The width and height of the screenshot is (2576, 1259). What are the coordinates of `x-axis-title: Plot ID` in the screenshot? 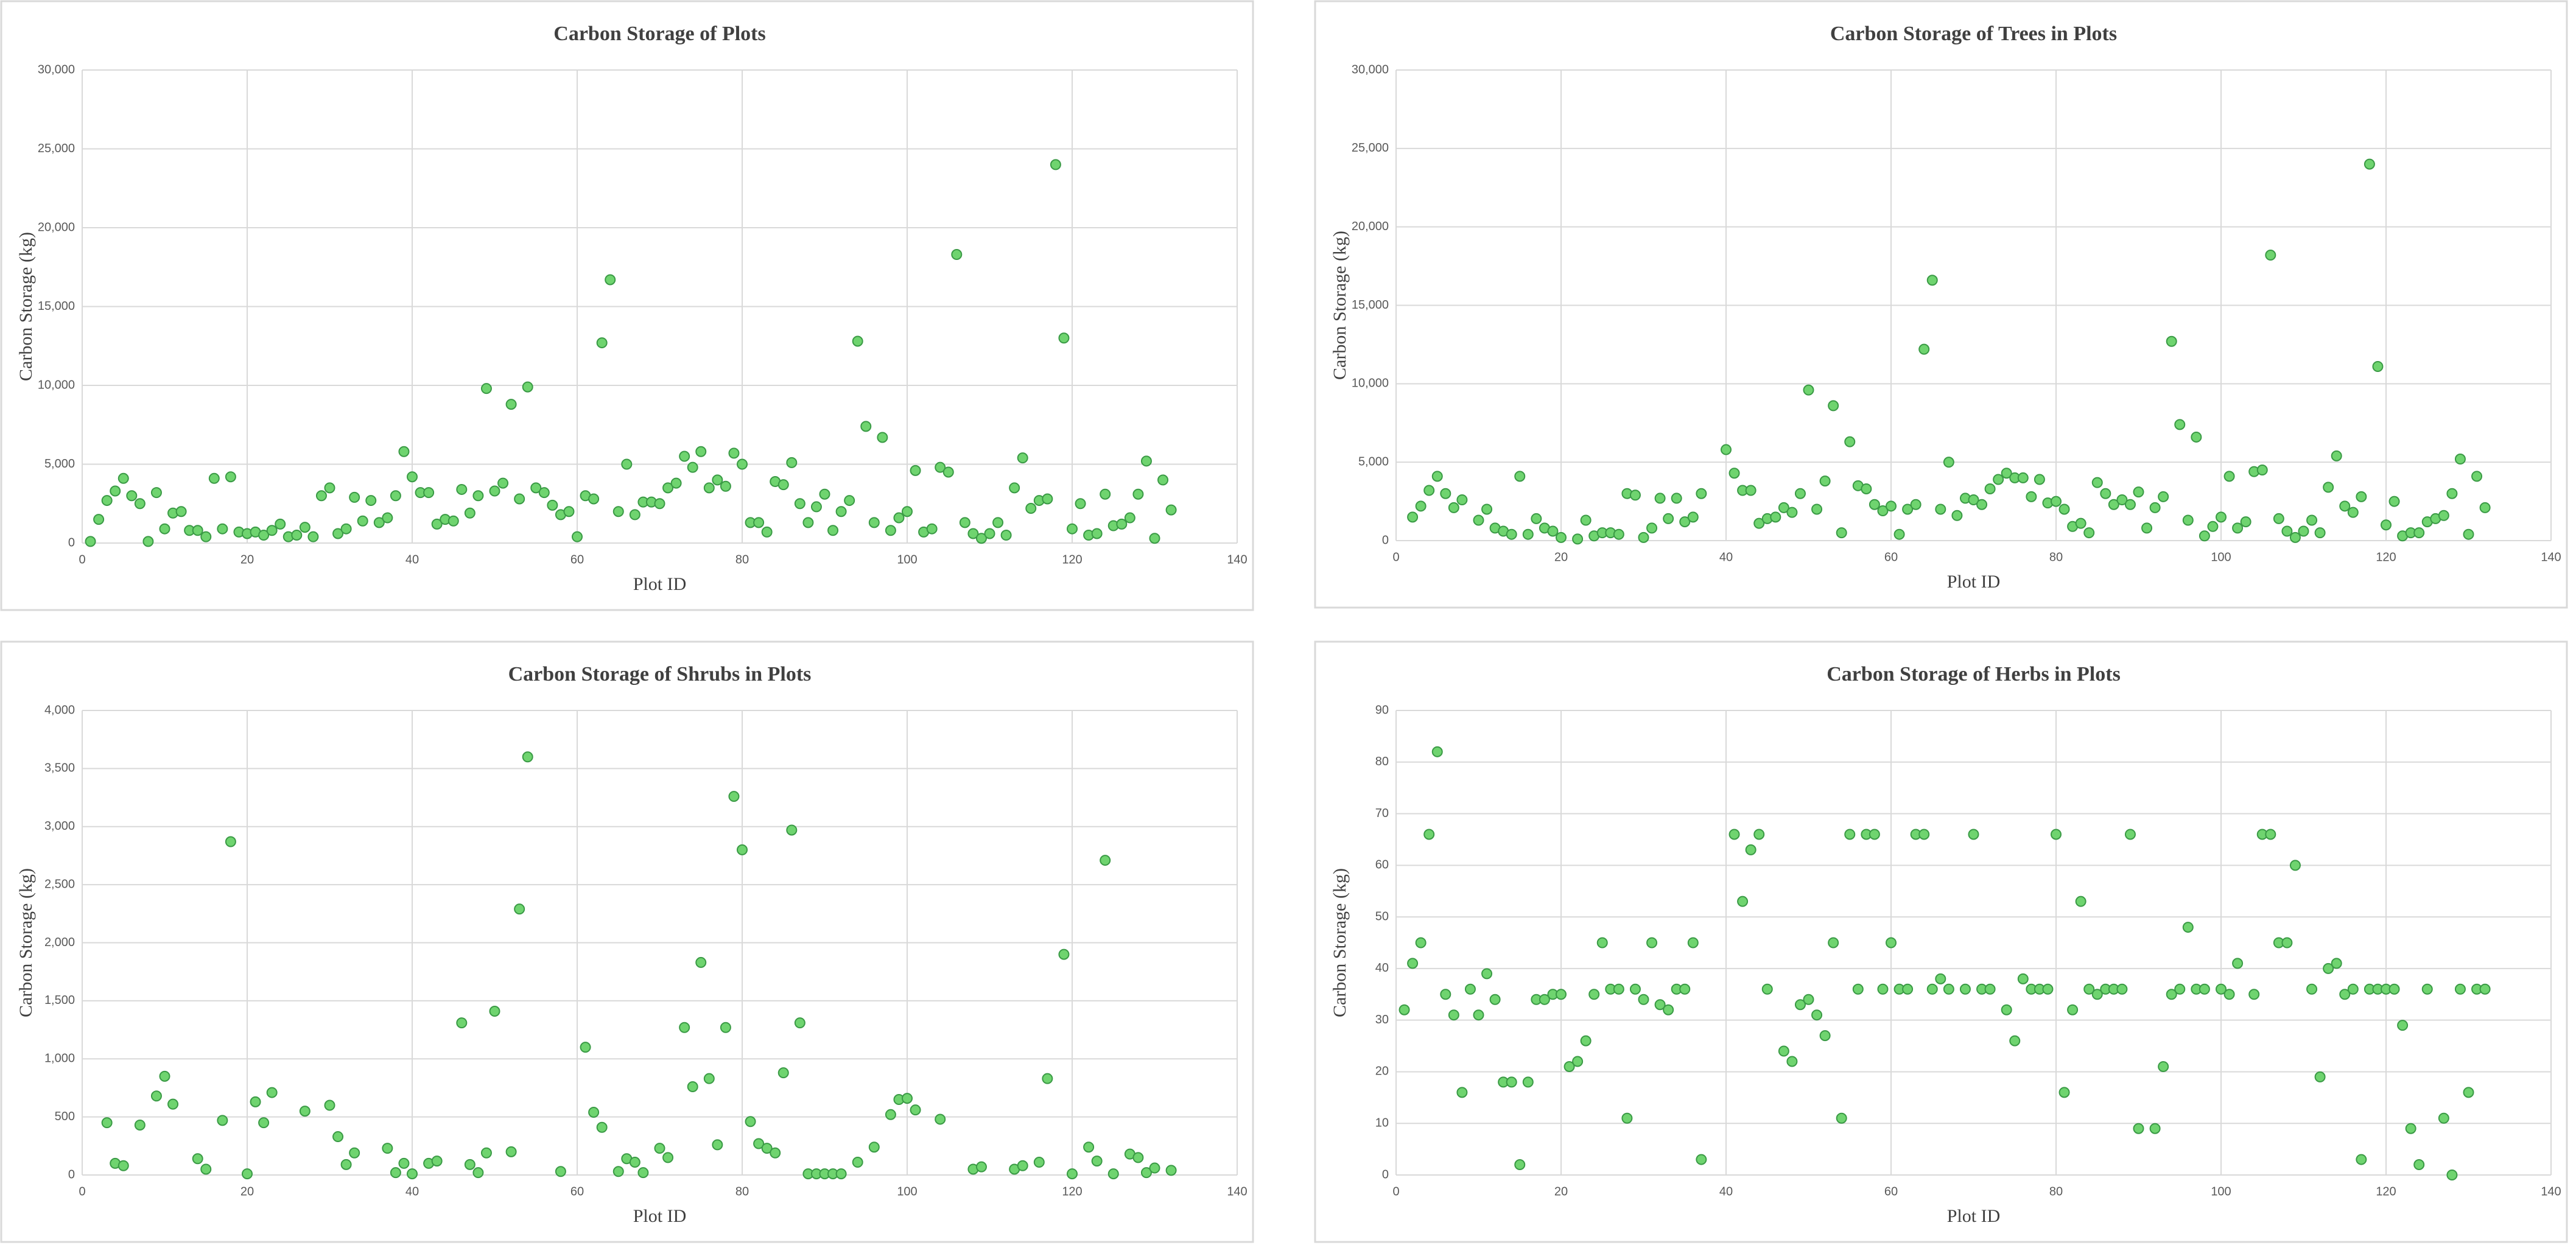 It's located at (1974, 582).